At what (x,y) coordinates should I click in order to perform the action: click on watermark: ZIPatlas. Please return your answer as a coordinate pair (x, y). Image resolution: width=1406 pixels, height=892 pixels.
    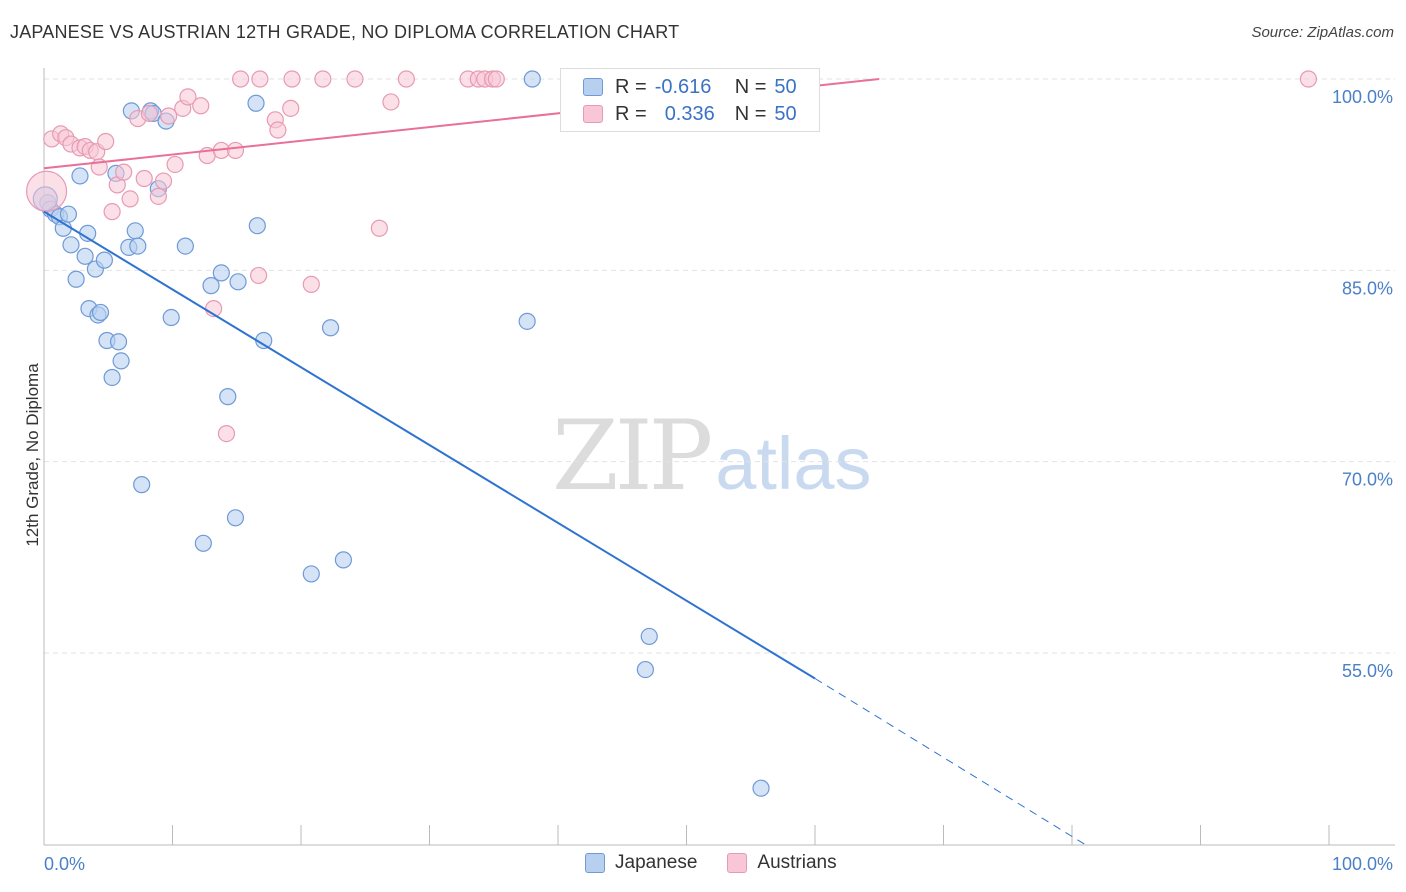
    Looking at the image, I should click on (712, 456).